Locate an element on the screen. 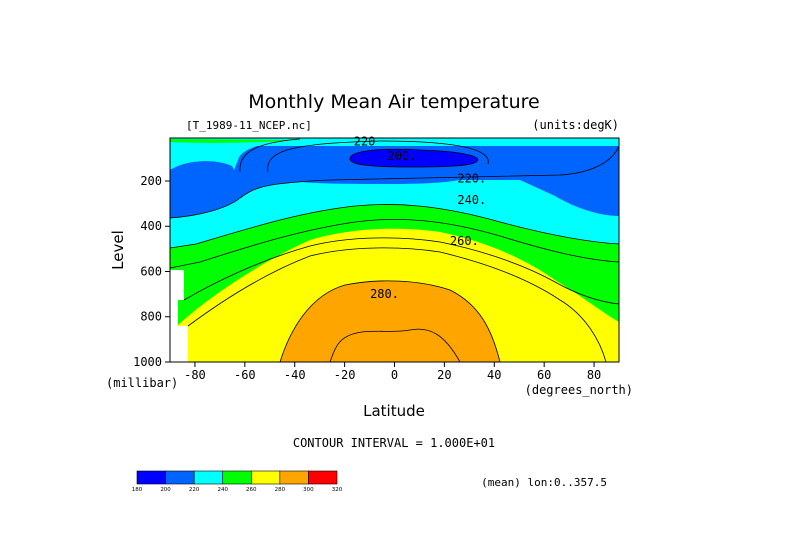  x-tick-label: 60 is located at coordinates (544, 375).